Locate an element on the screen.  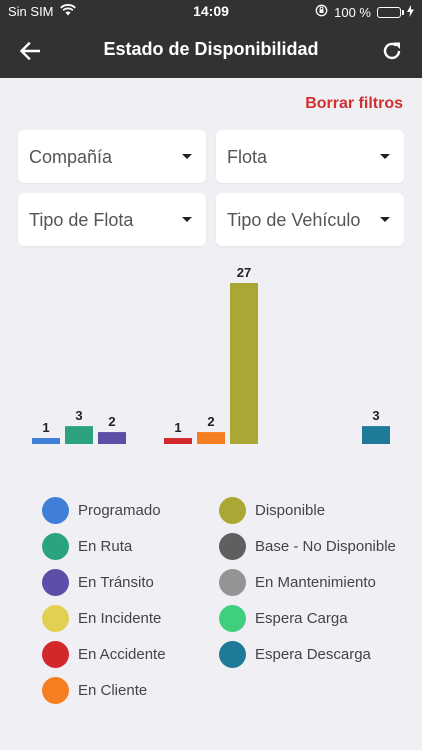
status-right: 100 % is located at coordinates (364, 12).